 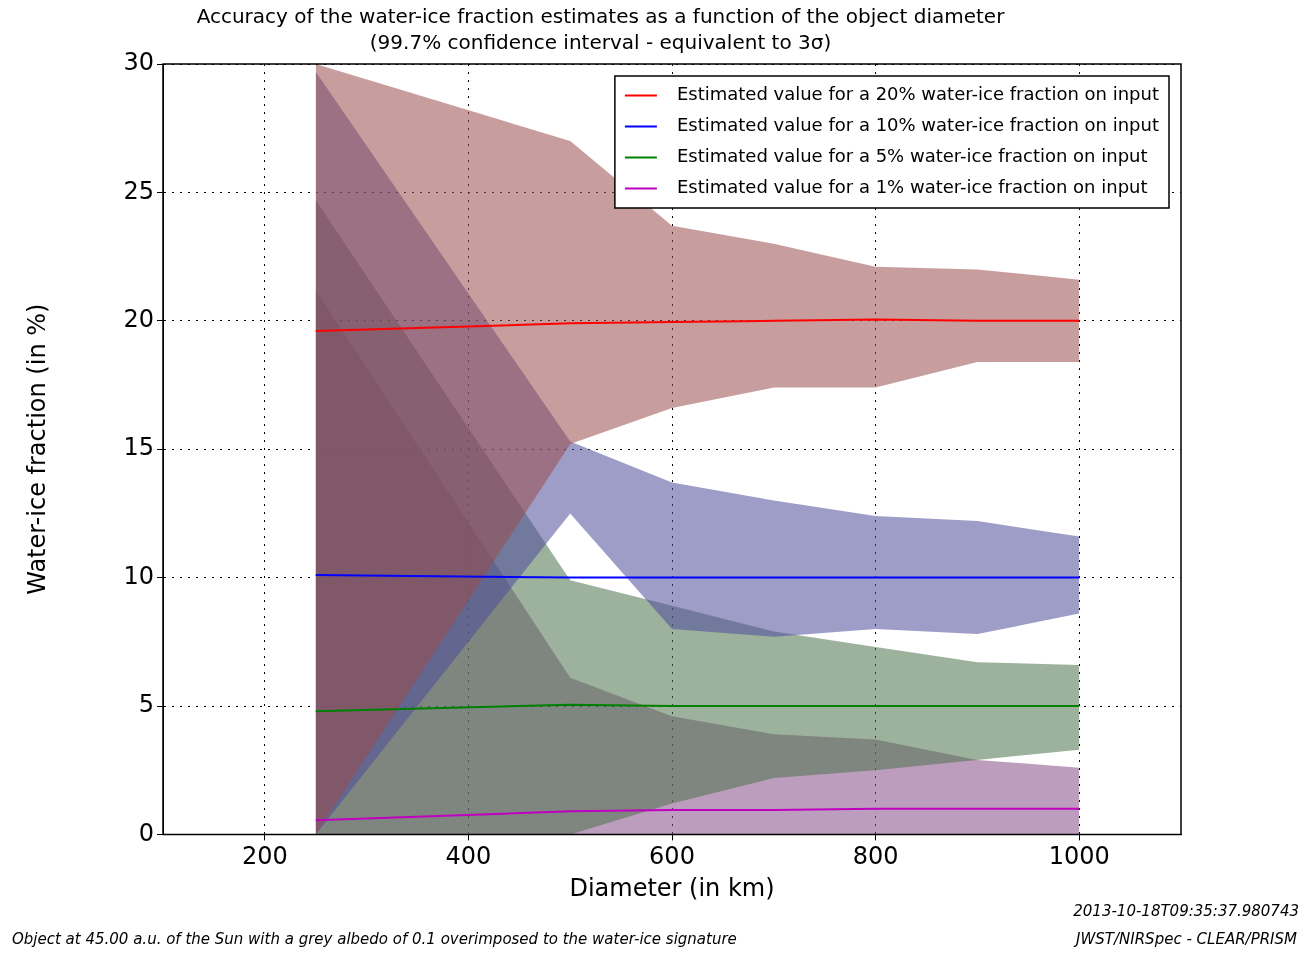 What do you see at coordinates (138, 62) in the screenshot?
I see `y-tick-label: 30` at bounding box center [138, 62].